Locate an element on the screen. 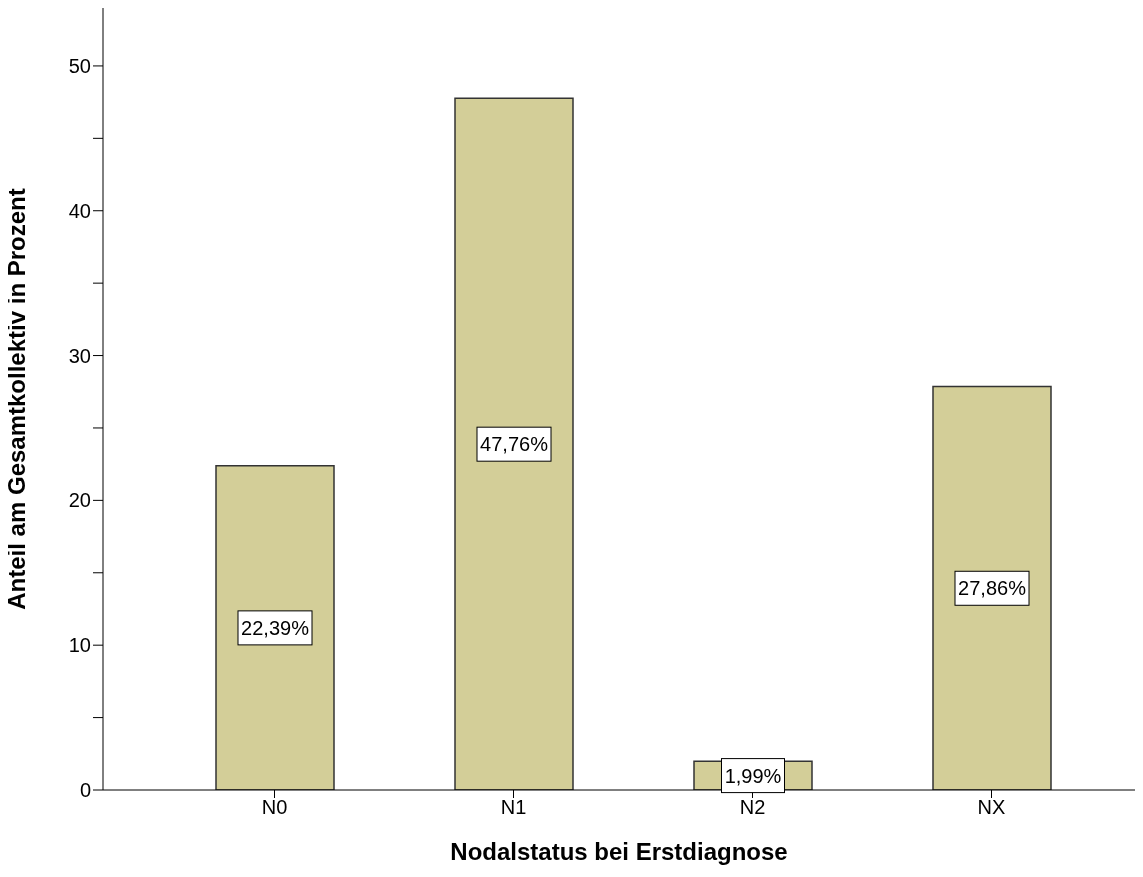 The height and width of the screenshot is (877, 1143). data-label: 22,39% is located at coordinates (275, 627).